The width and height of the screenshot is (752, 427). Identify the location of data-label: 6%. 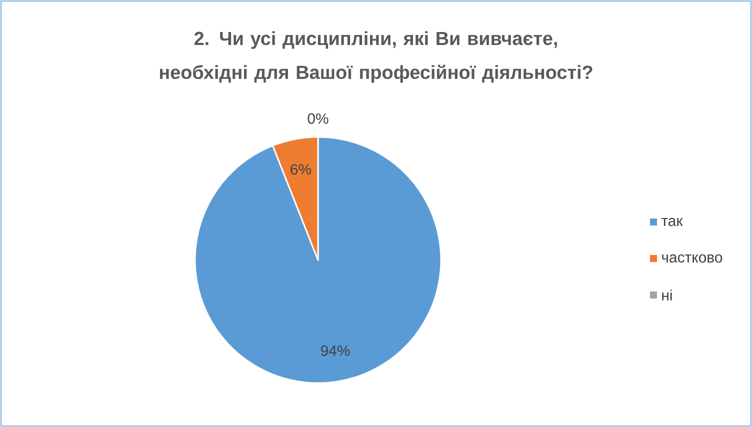
(300, 169).